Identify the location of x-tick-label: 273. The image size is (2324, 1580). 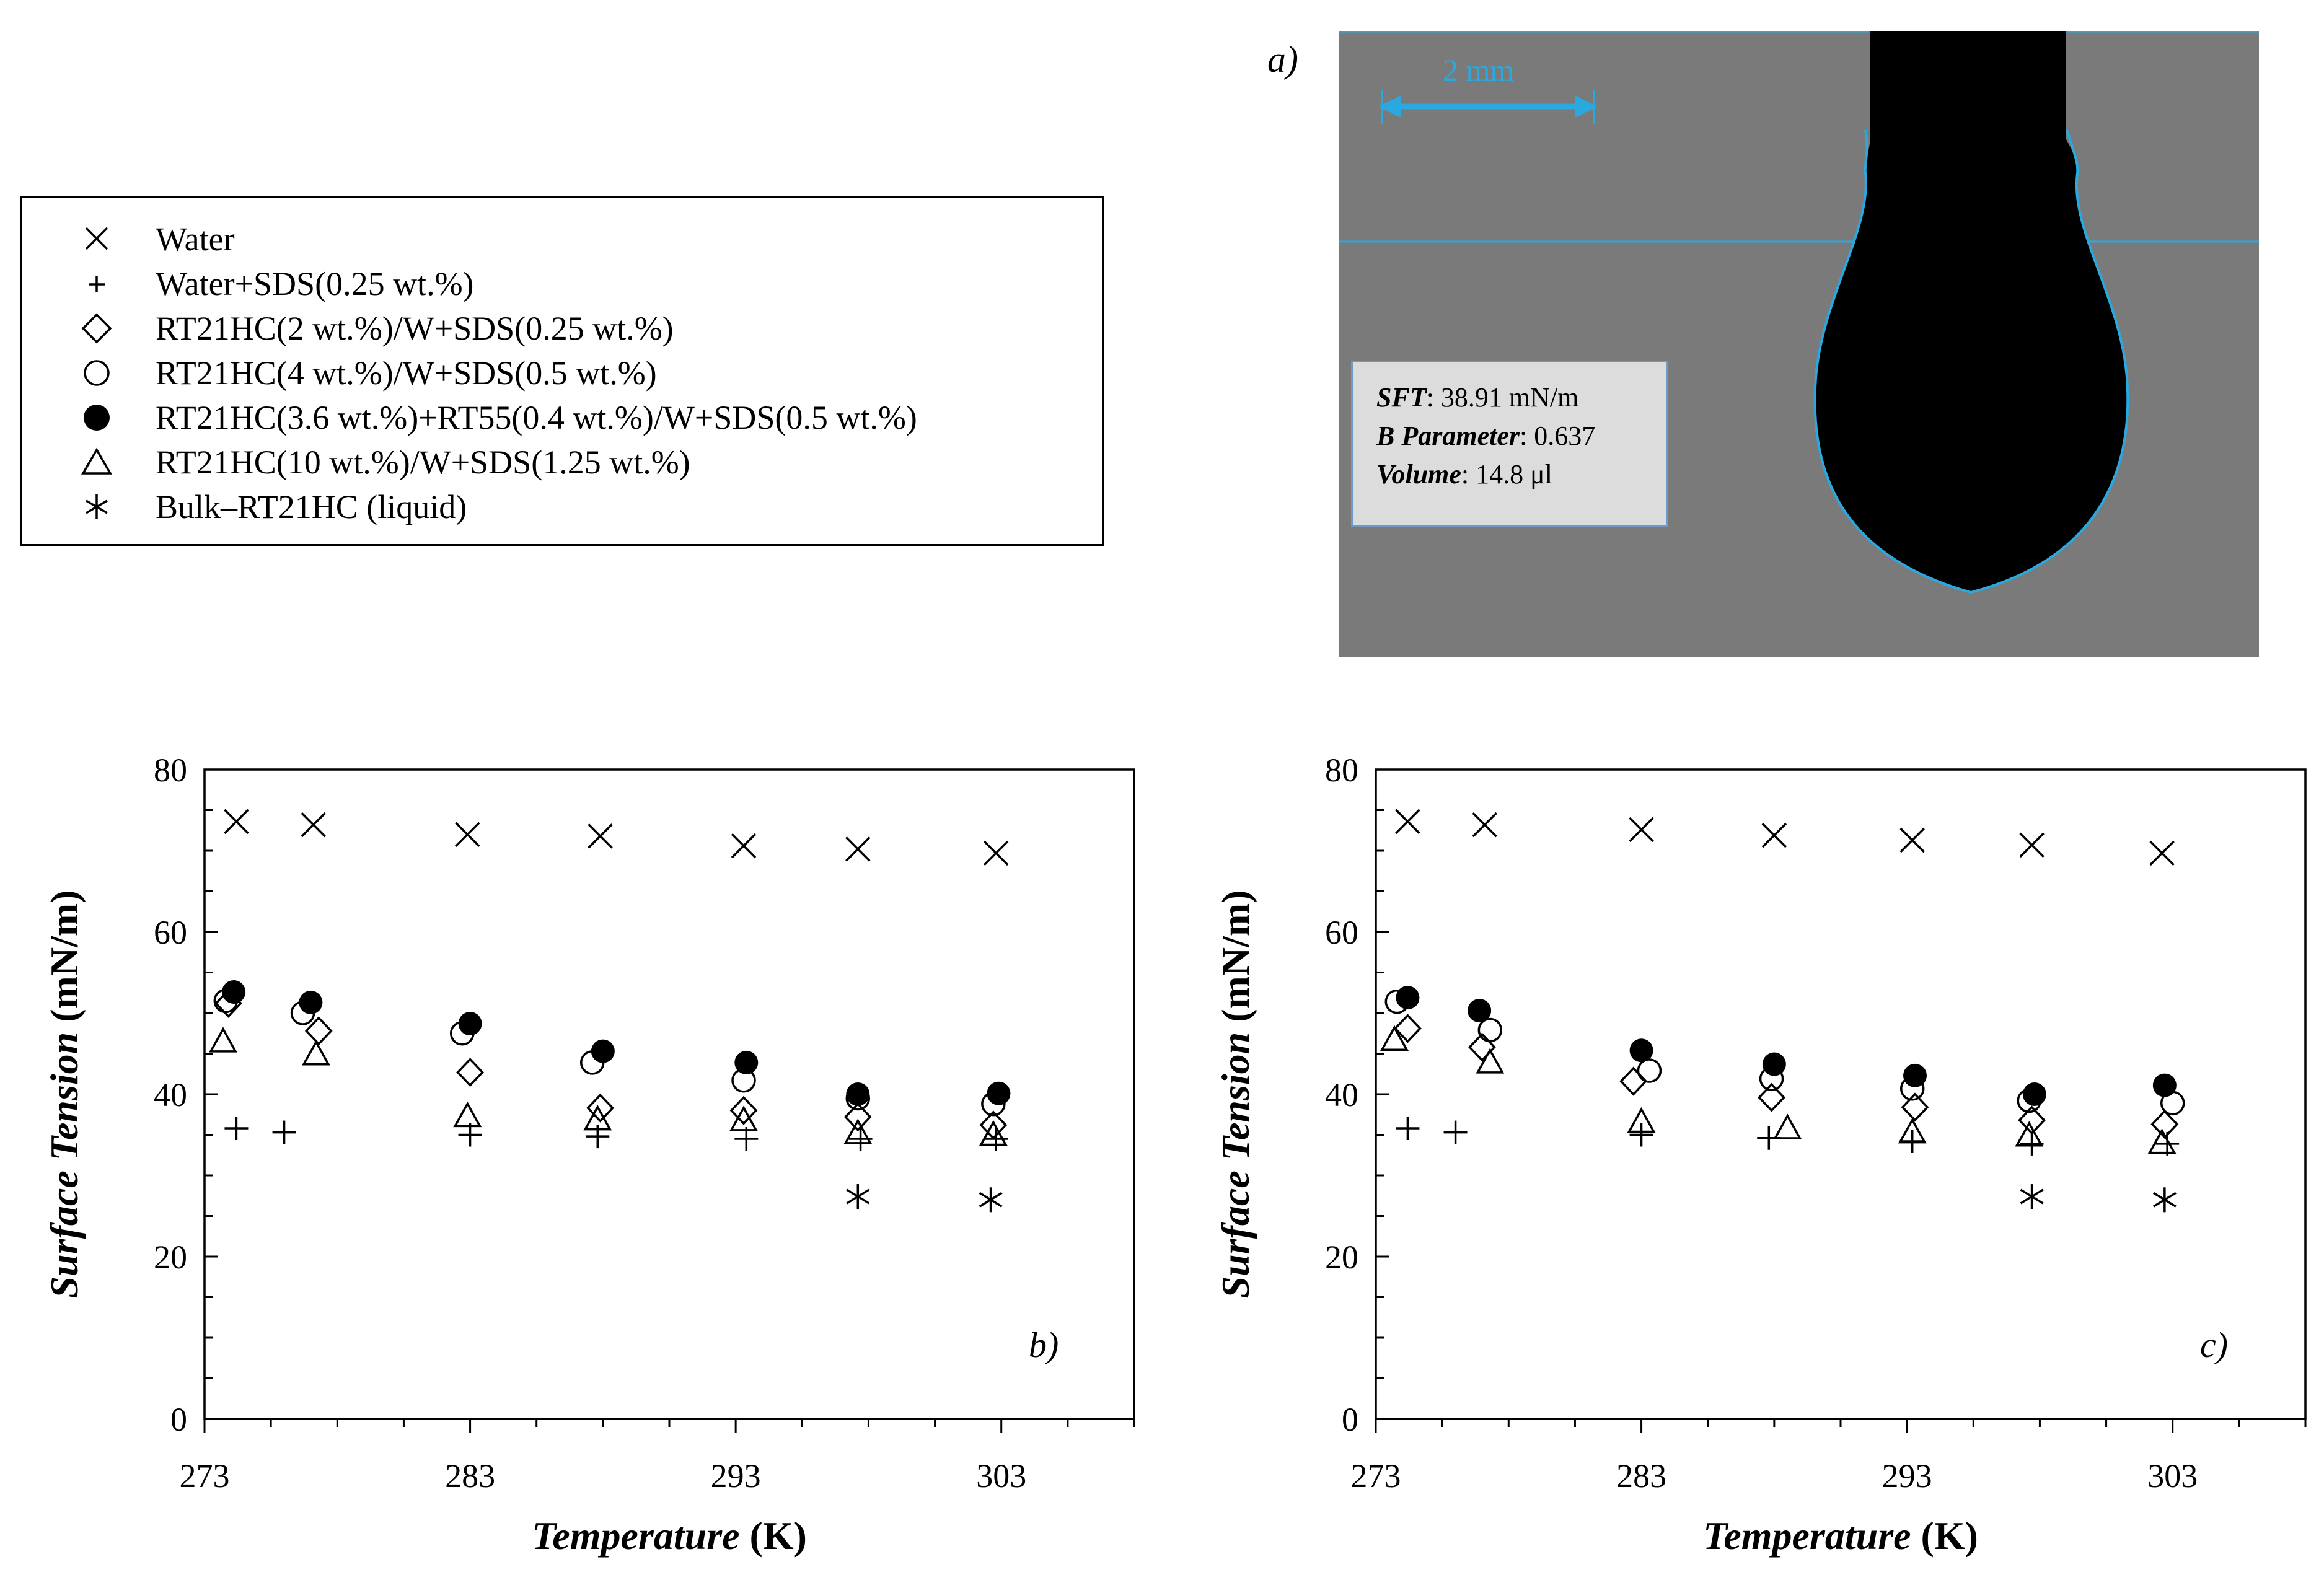
(1376, 1475).